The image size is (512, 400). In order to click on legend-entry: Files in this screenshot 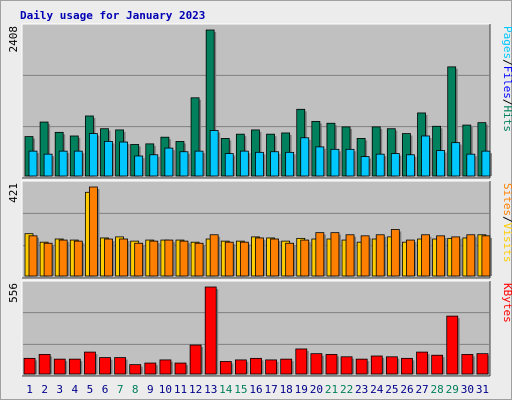, I will do `click(506, 82)`.